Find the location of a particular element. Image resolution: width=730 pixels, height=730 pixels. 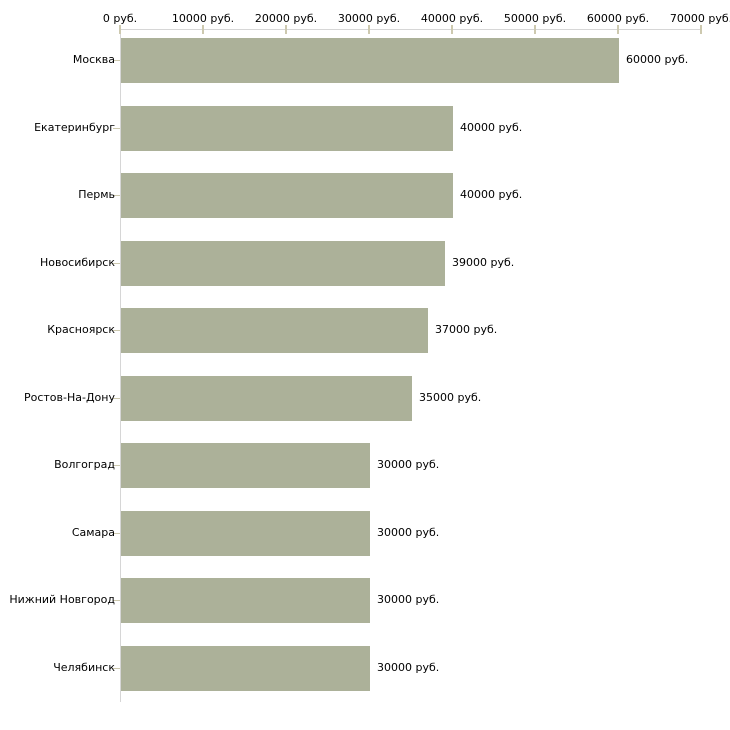

value-label: 35000 руб. is located at coordinates (450, 397).